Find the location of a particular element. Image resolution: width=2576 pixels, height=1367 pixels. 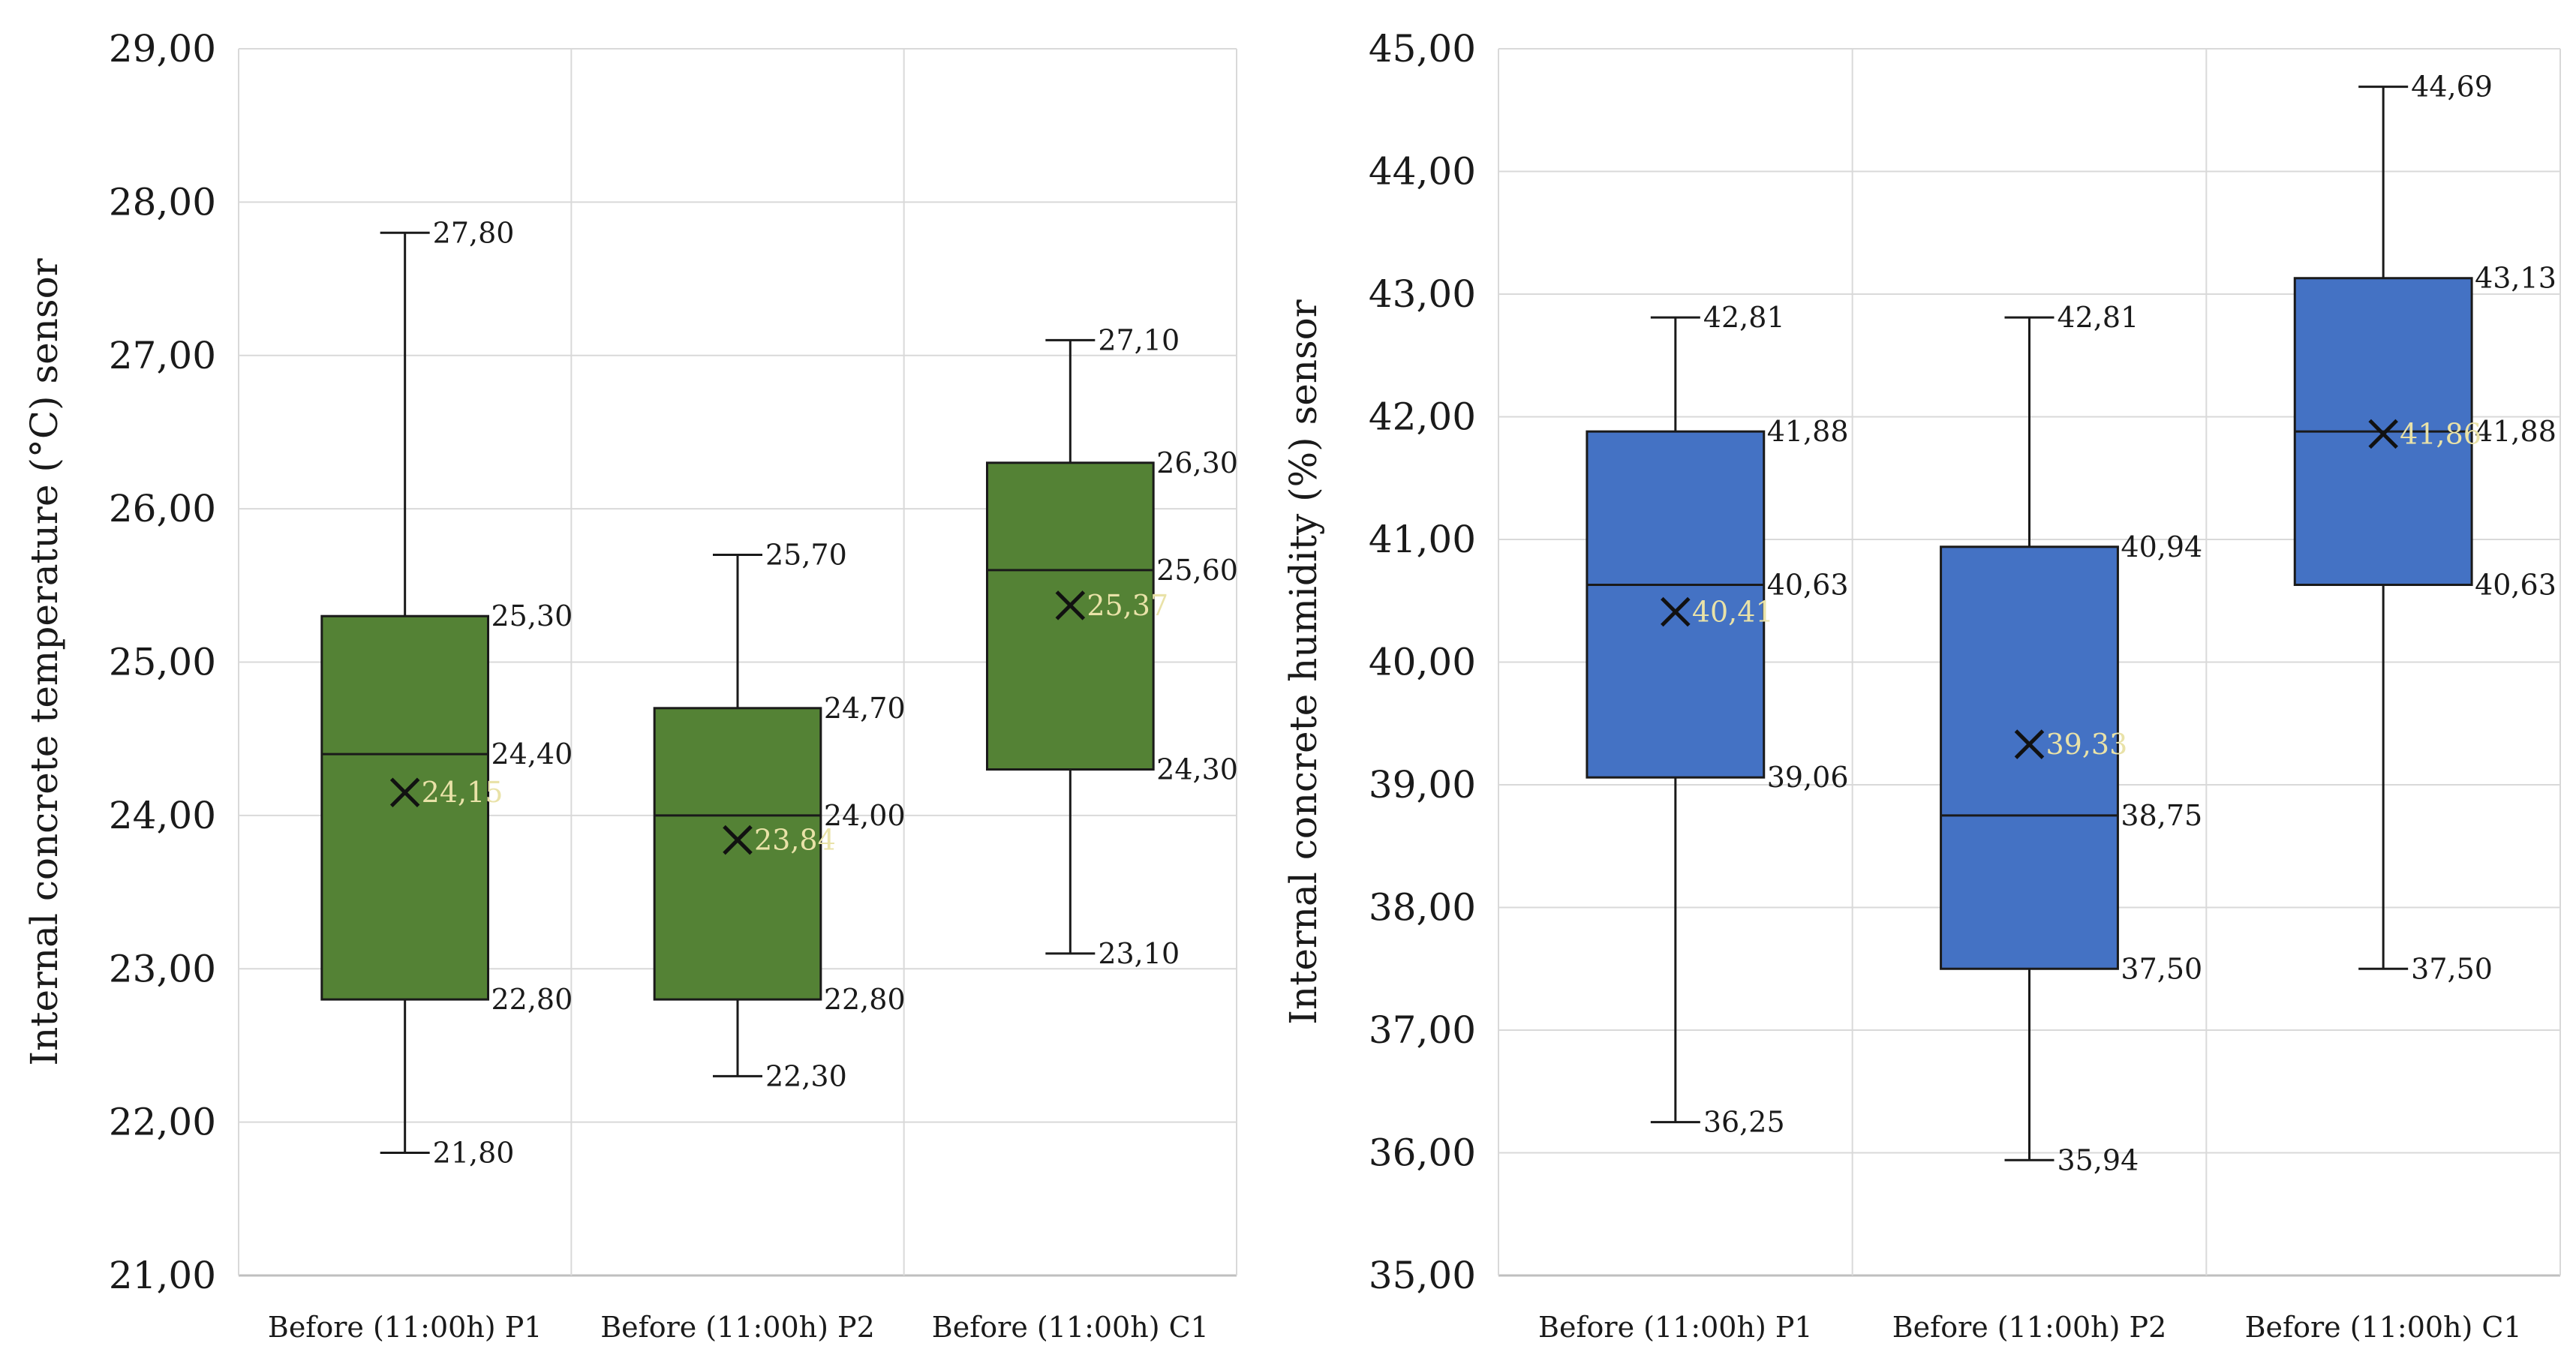

mean-value-label: 41,86 is located at coordinates (2440, 433).